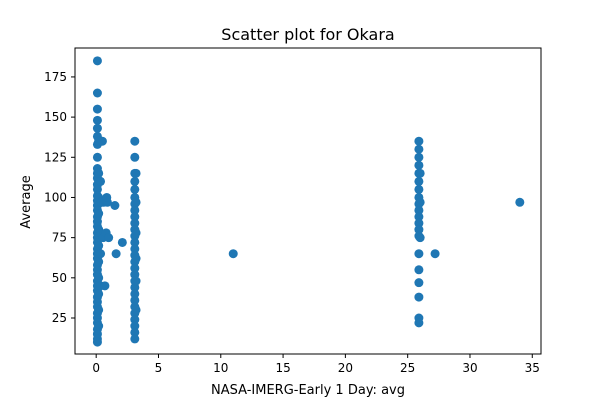 Image resolution: width=600 pixels, height=400 pixels. I want to click on y-tick-label: 175, so click(55, 77).